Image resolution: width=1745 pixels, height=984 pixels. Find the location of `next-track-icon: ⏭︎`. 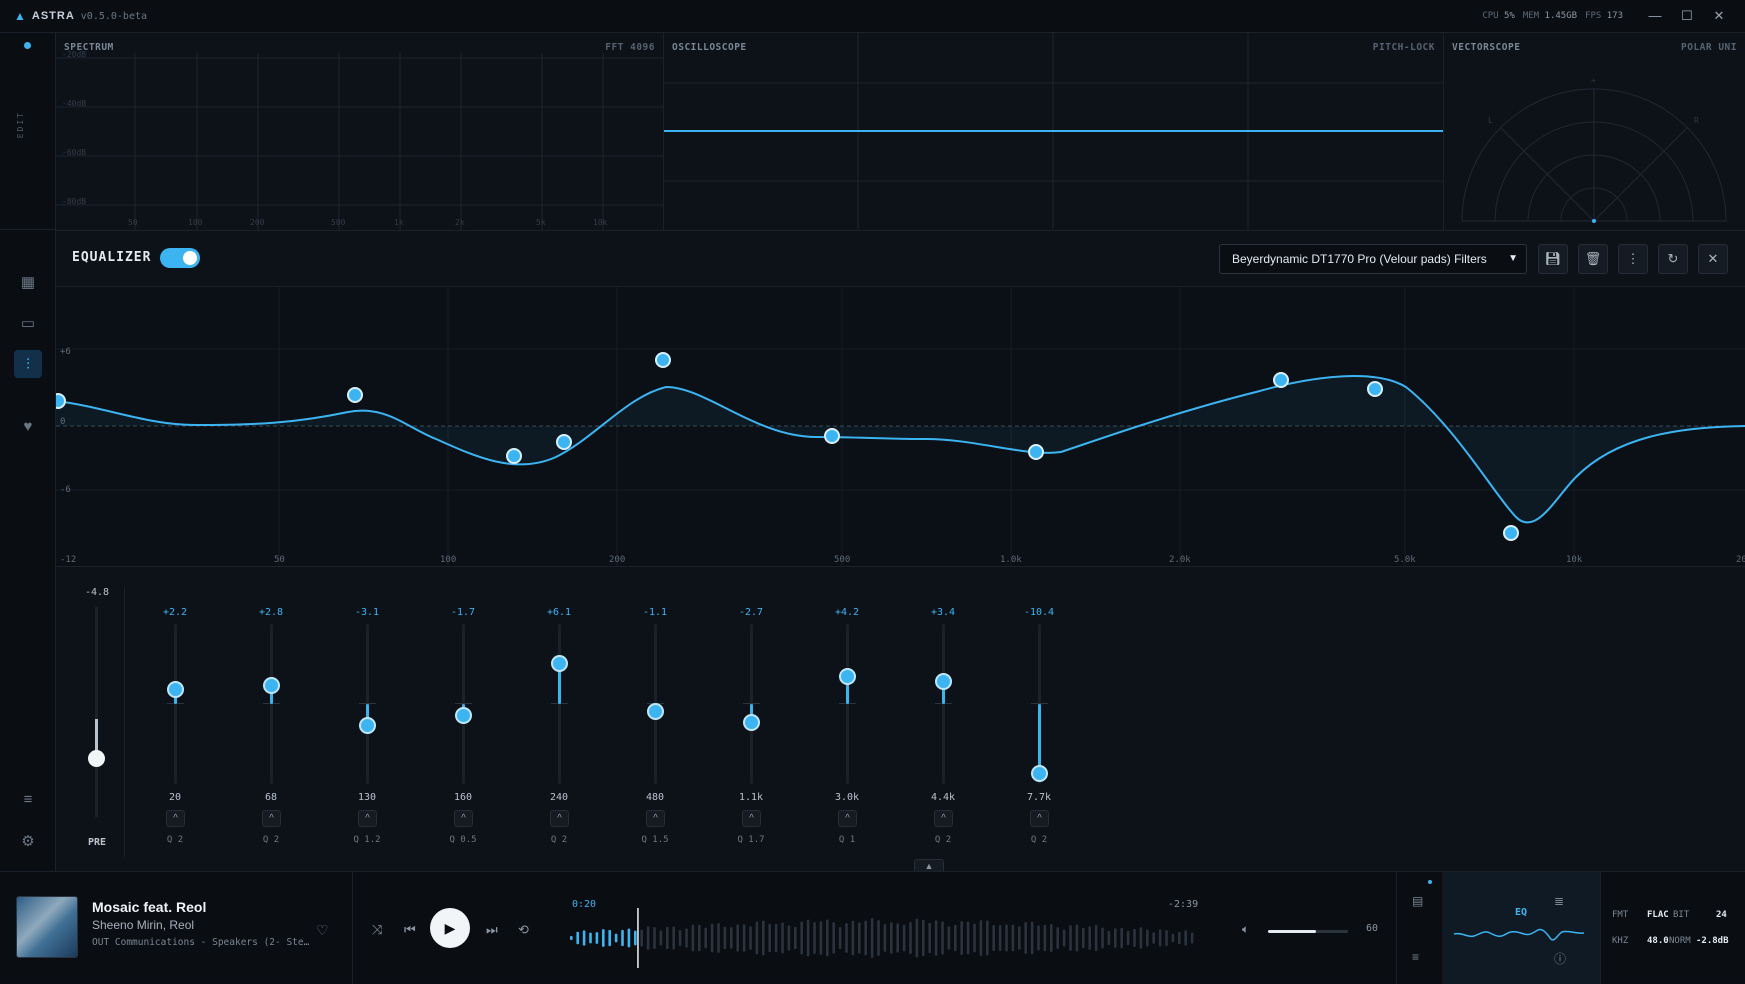

next-track-icon: ⏭︎ is located at coordinates (492, 929).